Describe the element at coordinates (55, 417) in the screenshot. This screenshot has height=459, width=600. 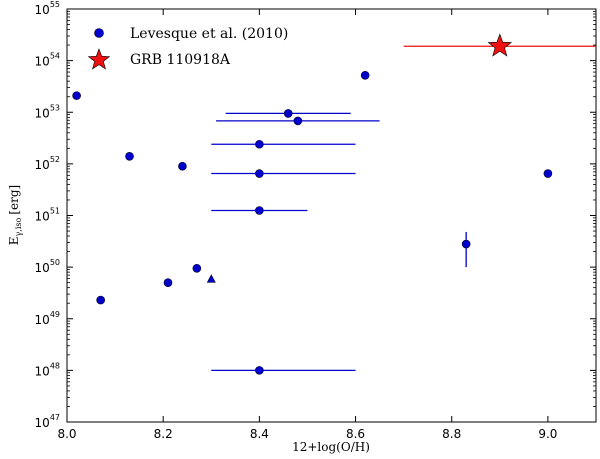
I see `y-tick-power: 47` at that location.